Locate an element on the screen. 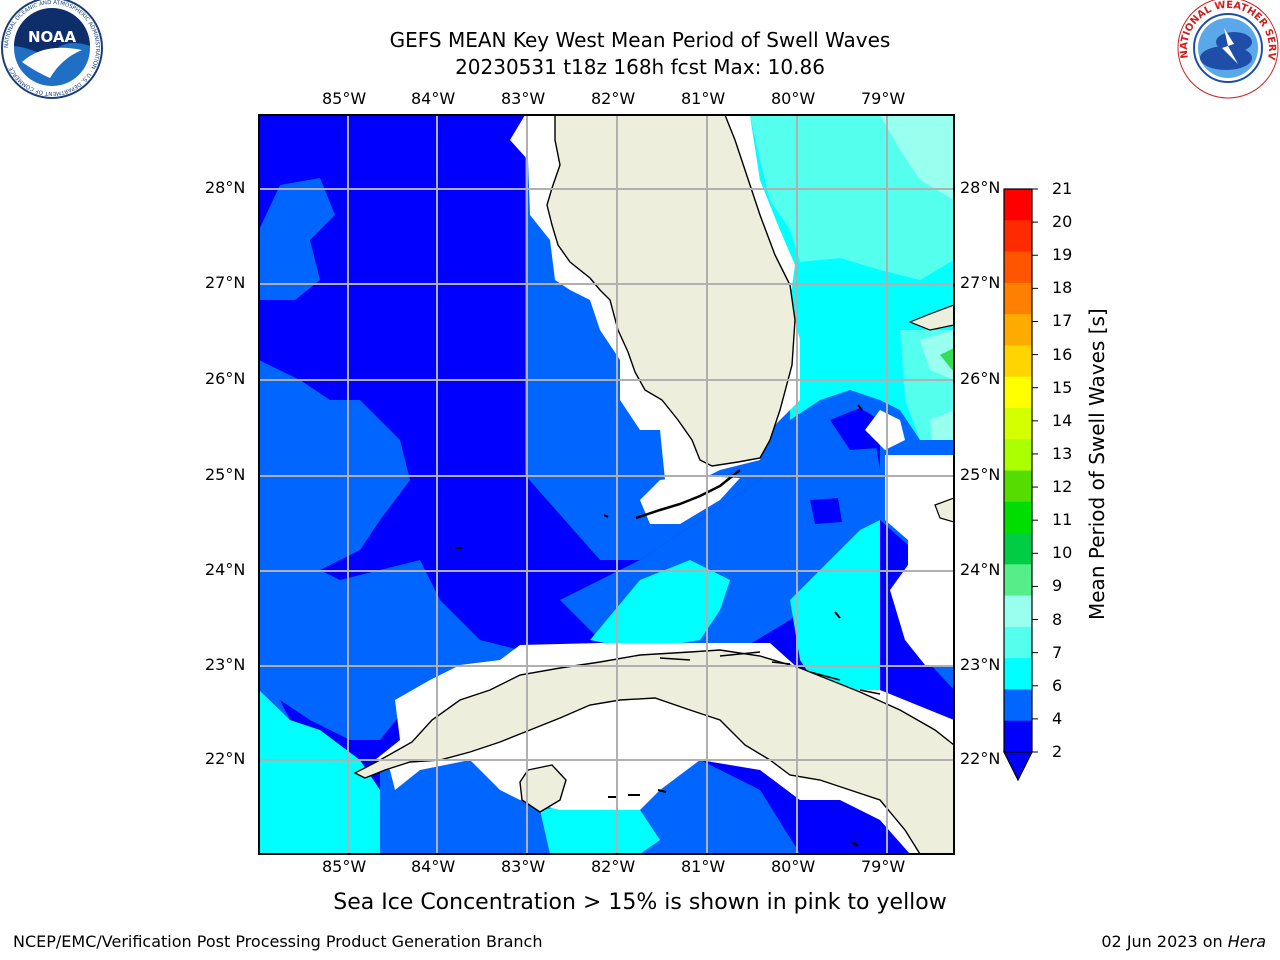 This screenshot has width=1280, height=960. colorbar-extend-arrow is located at coordinates (1018, 766).